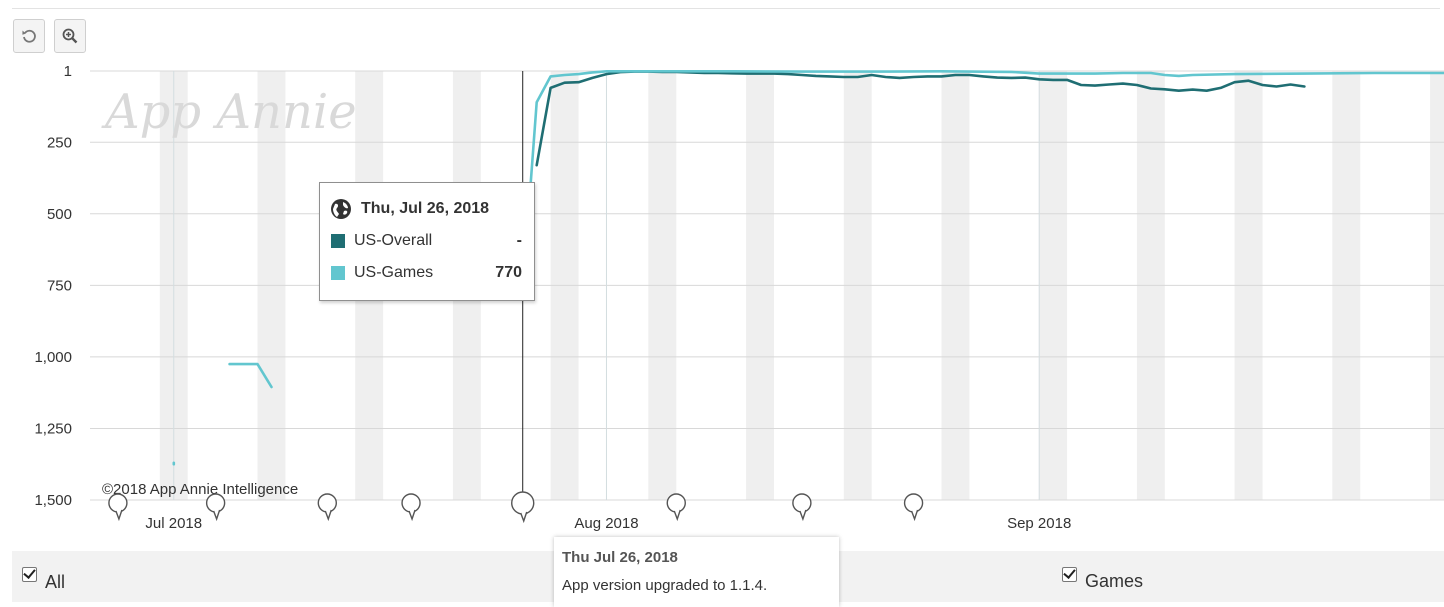 The image size is (1444, 607). Describe the element at coordinates (229, 112) in the screenshot. I see `watermark: App Annie` at that location.